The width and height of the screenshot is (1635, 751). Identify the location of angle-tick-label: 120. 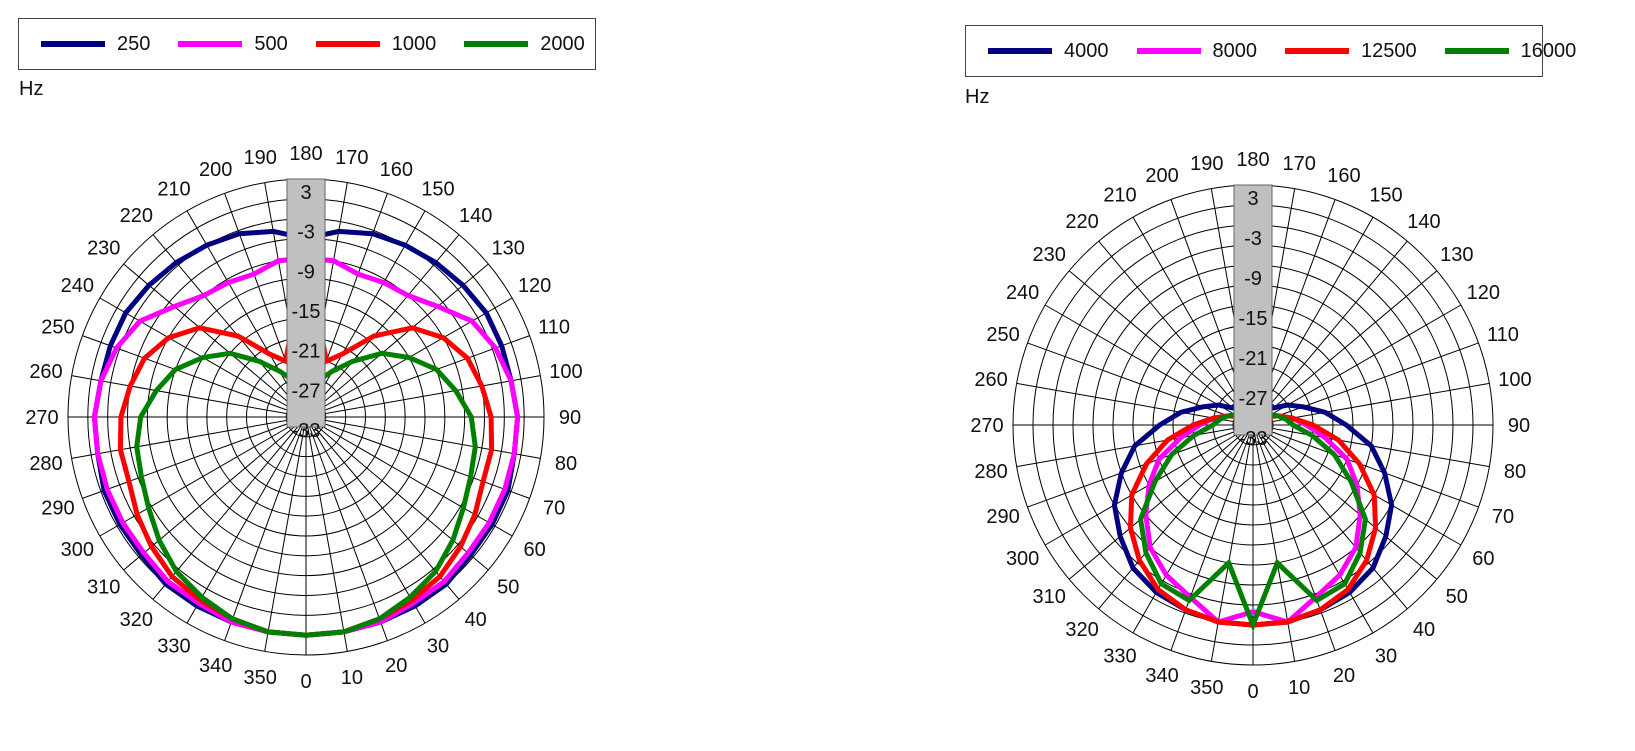
(1483, 293).